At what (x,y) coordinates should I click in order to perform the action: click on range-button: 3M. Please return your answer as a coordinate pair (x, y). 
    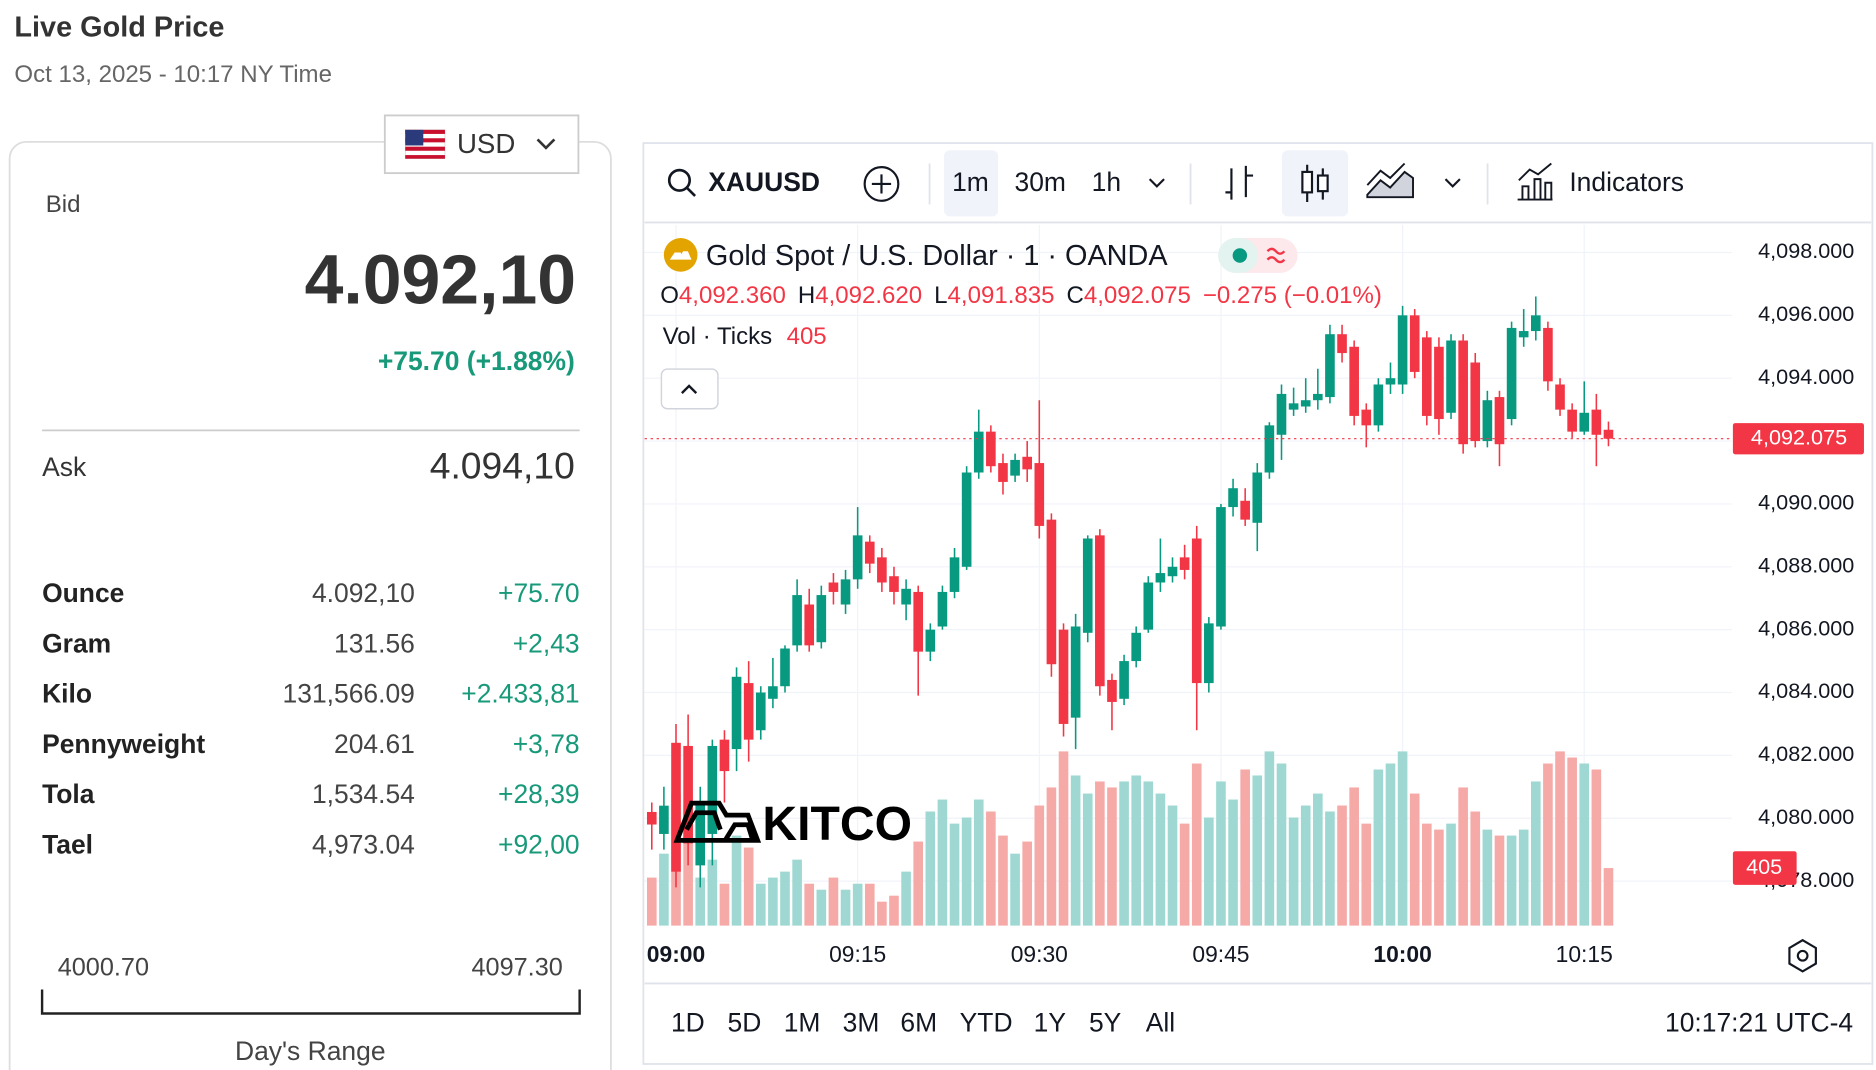
    Looking at the image, I should click on (861, 1022).